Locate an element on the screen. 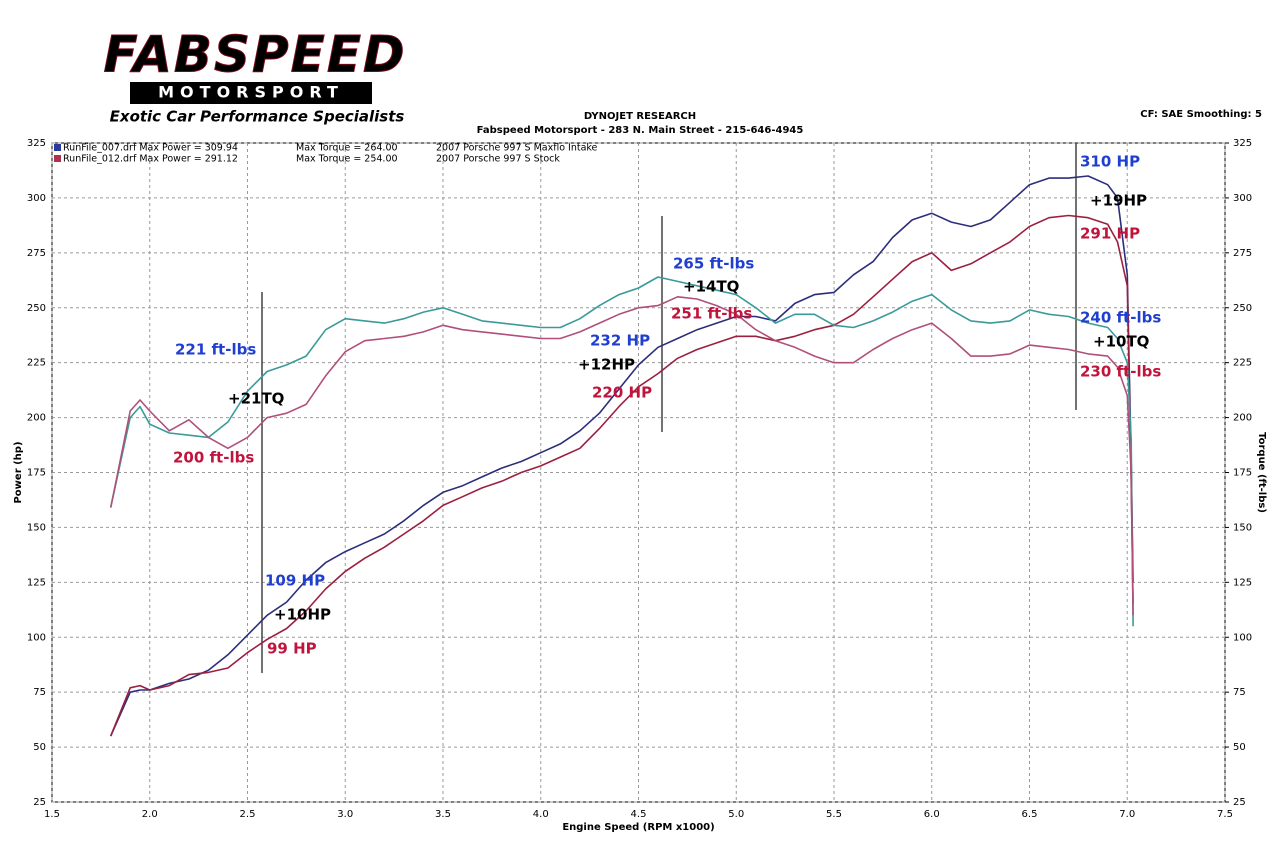  annotation: +14TQ is located at coordinates (711, 287).